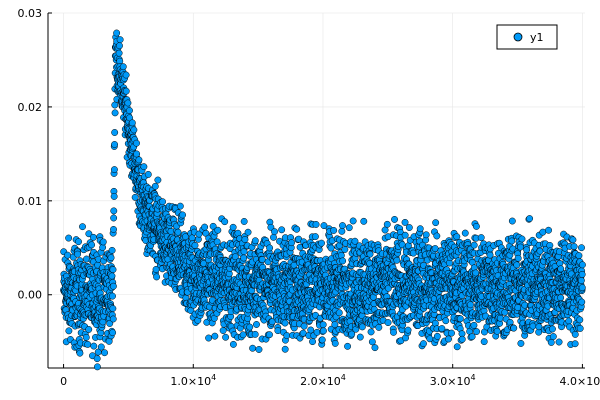  Describe the element at coordinates (30, 295) in the screenshot. I see `y-tick-label-0: 0.00` at that location.